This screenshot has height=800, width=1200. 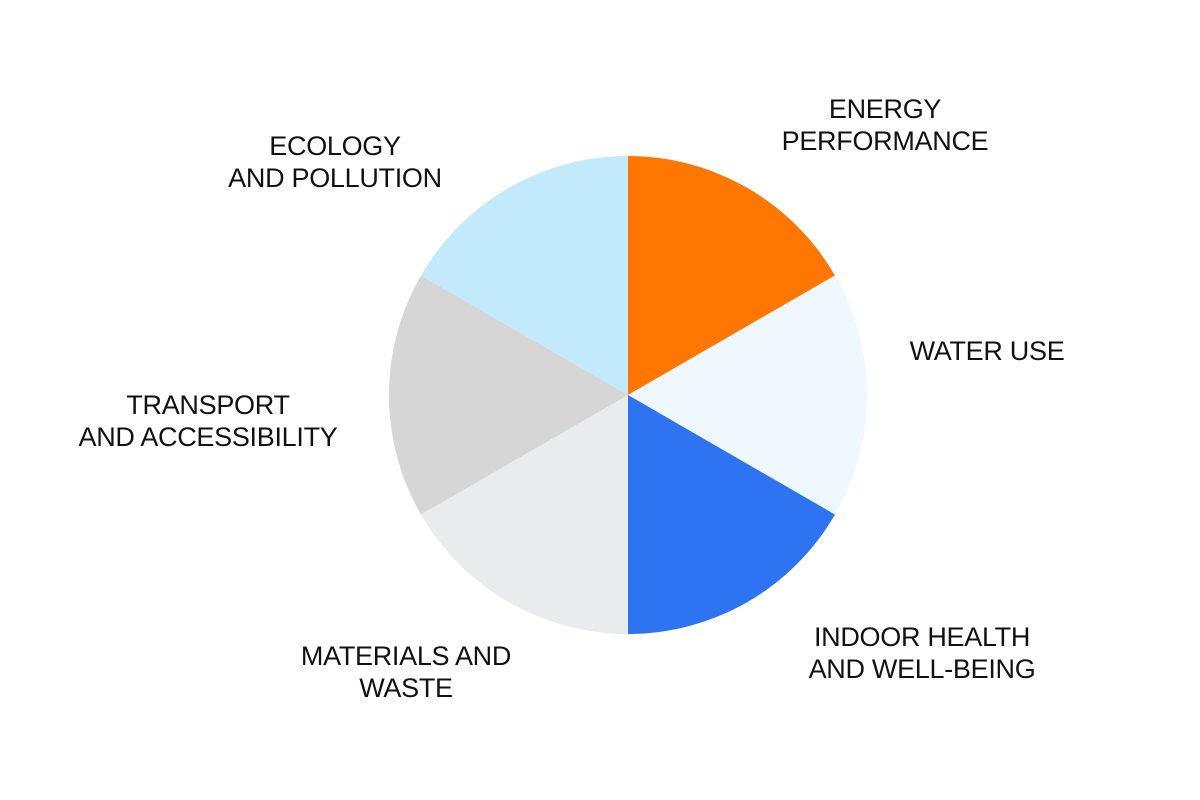 What do you see at coordinates (406, 688) in the screenshot?
I see `pie-slice-label-line: WASTE` at bounding box center [406, 688].